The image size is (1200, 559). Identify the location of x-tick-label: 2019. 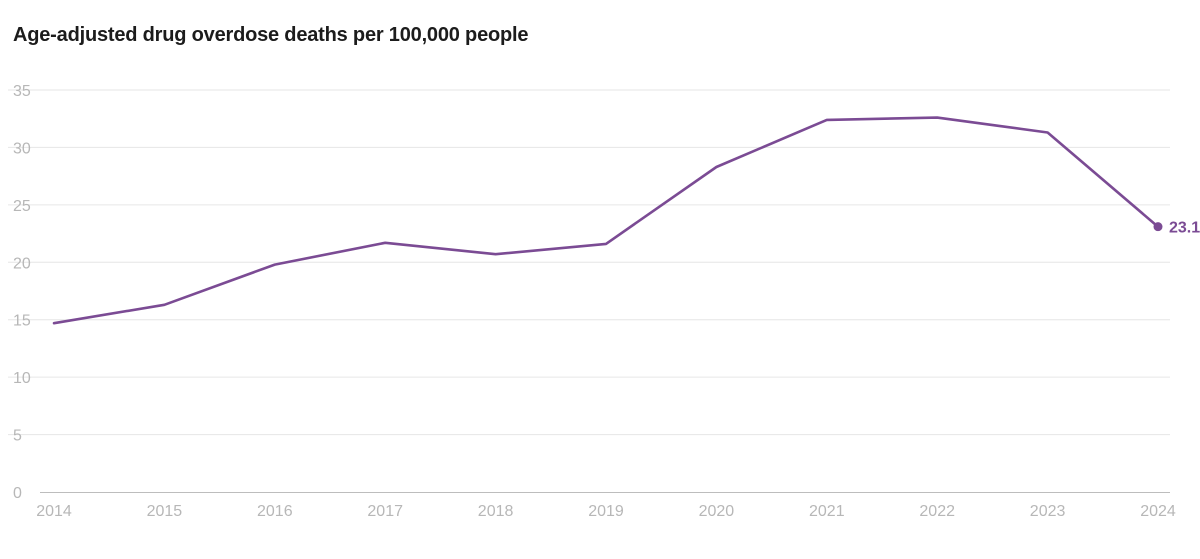
(606, 511).